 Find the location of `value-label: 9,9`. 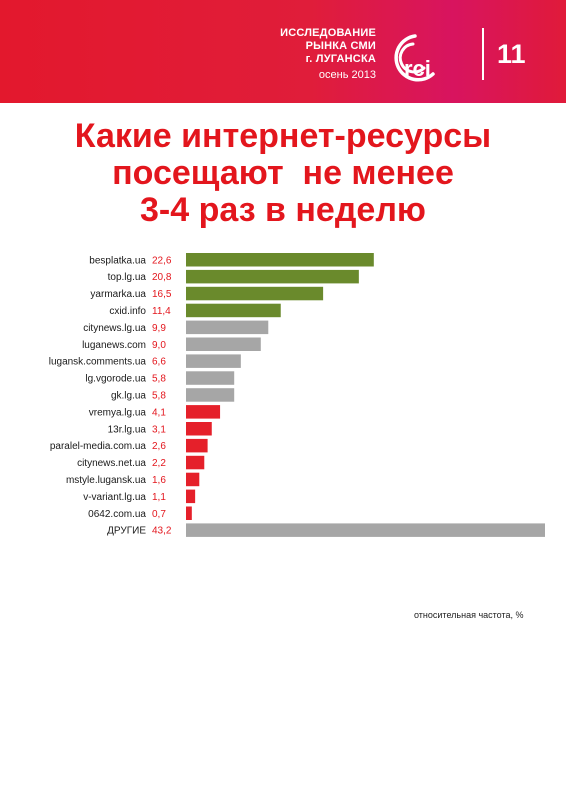

value-label: 9,9 is located at coordinates (159, 328).